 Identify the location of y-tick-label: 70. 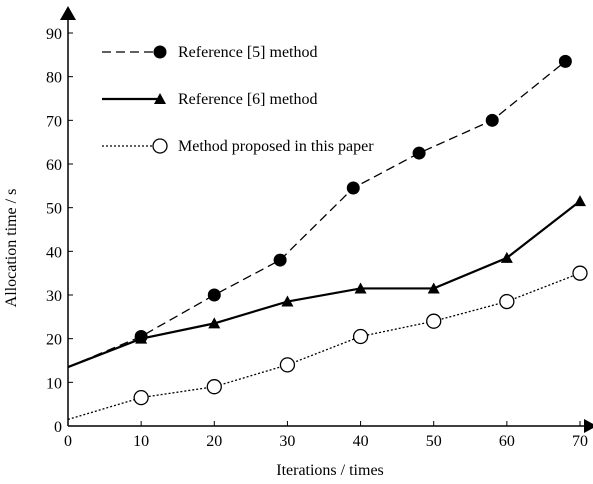
(54, 121).